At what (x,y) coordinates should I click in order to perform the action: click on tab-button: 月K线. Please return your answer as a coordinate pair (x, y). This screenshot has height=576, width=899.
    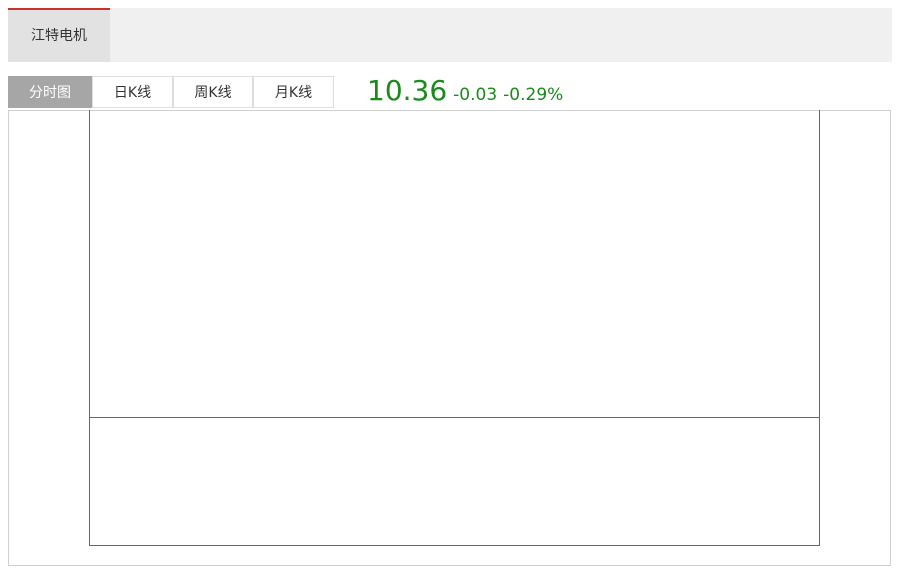
    Looking at the image, I should click on (293, 92).